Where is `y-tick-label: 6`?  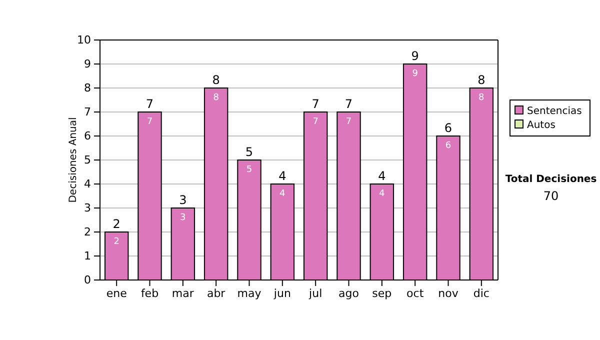
y-tick-label: 6 is located at coordinates (87, 136).